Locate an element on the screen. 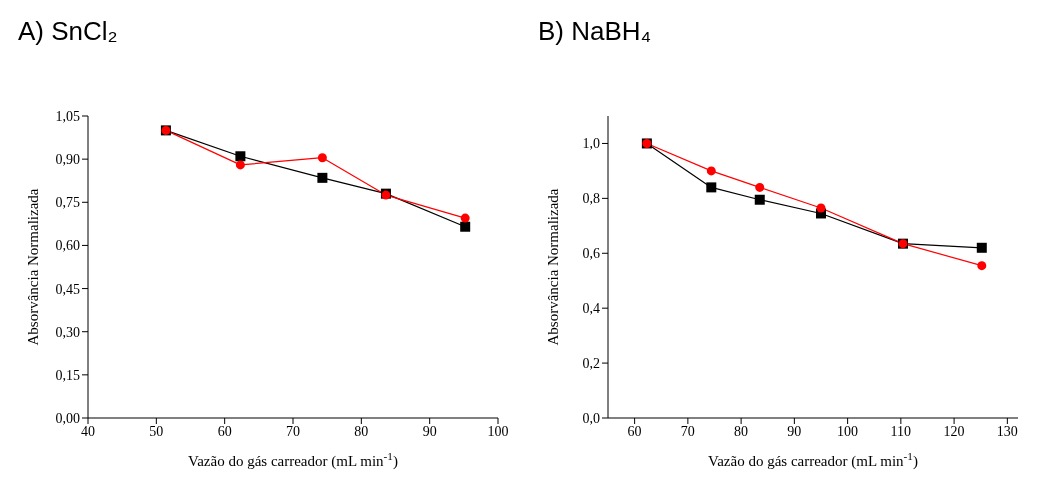  y-tick-label: 0,45 is located at coordinates (67, 289).